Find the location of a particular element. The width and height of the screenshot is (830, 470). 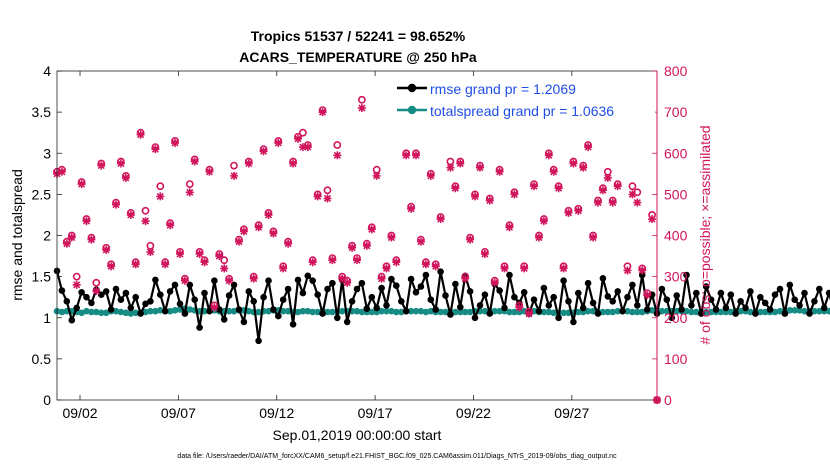

y-axis-right-label: # of obs: o=possible; ×=assimilated is located at coordinates (705, 234).